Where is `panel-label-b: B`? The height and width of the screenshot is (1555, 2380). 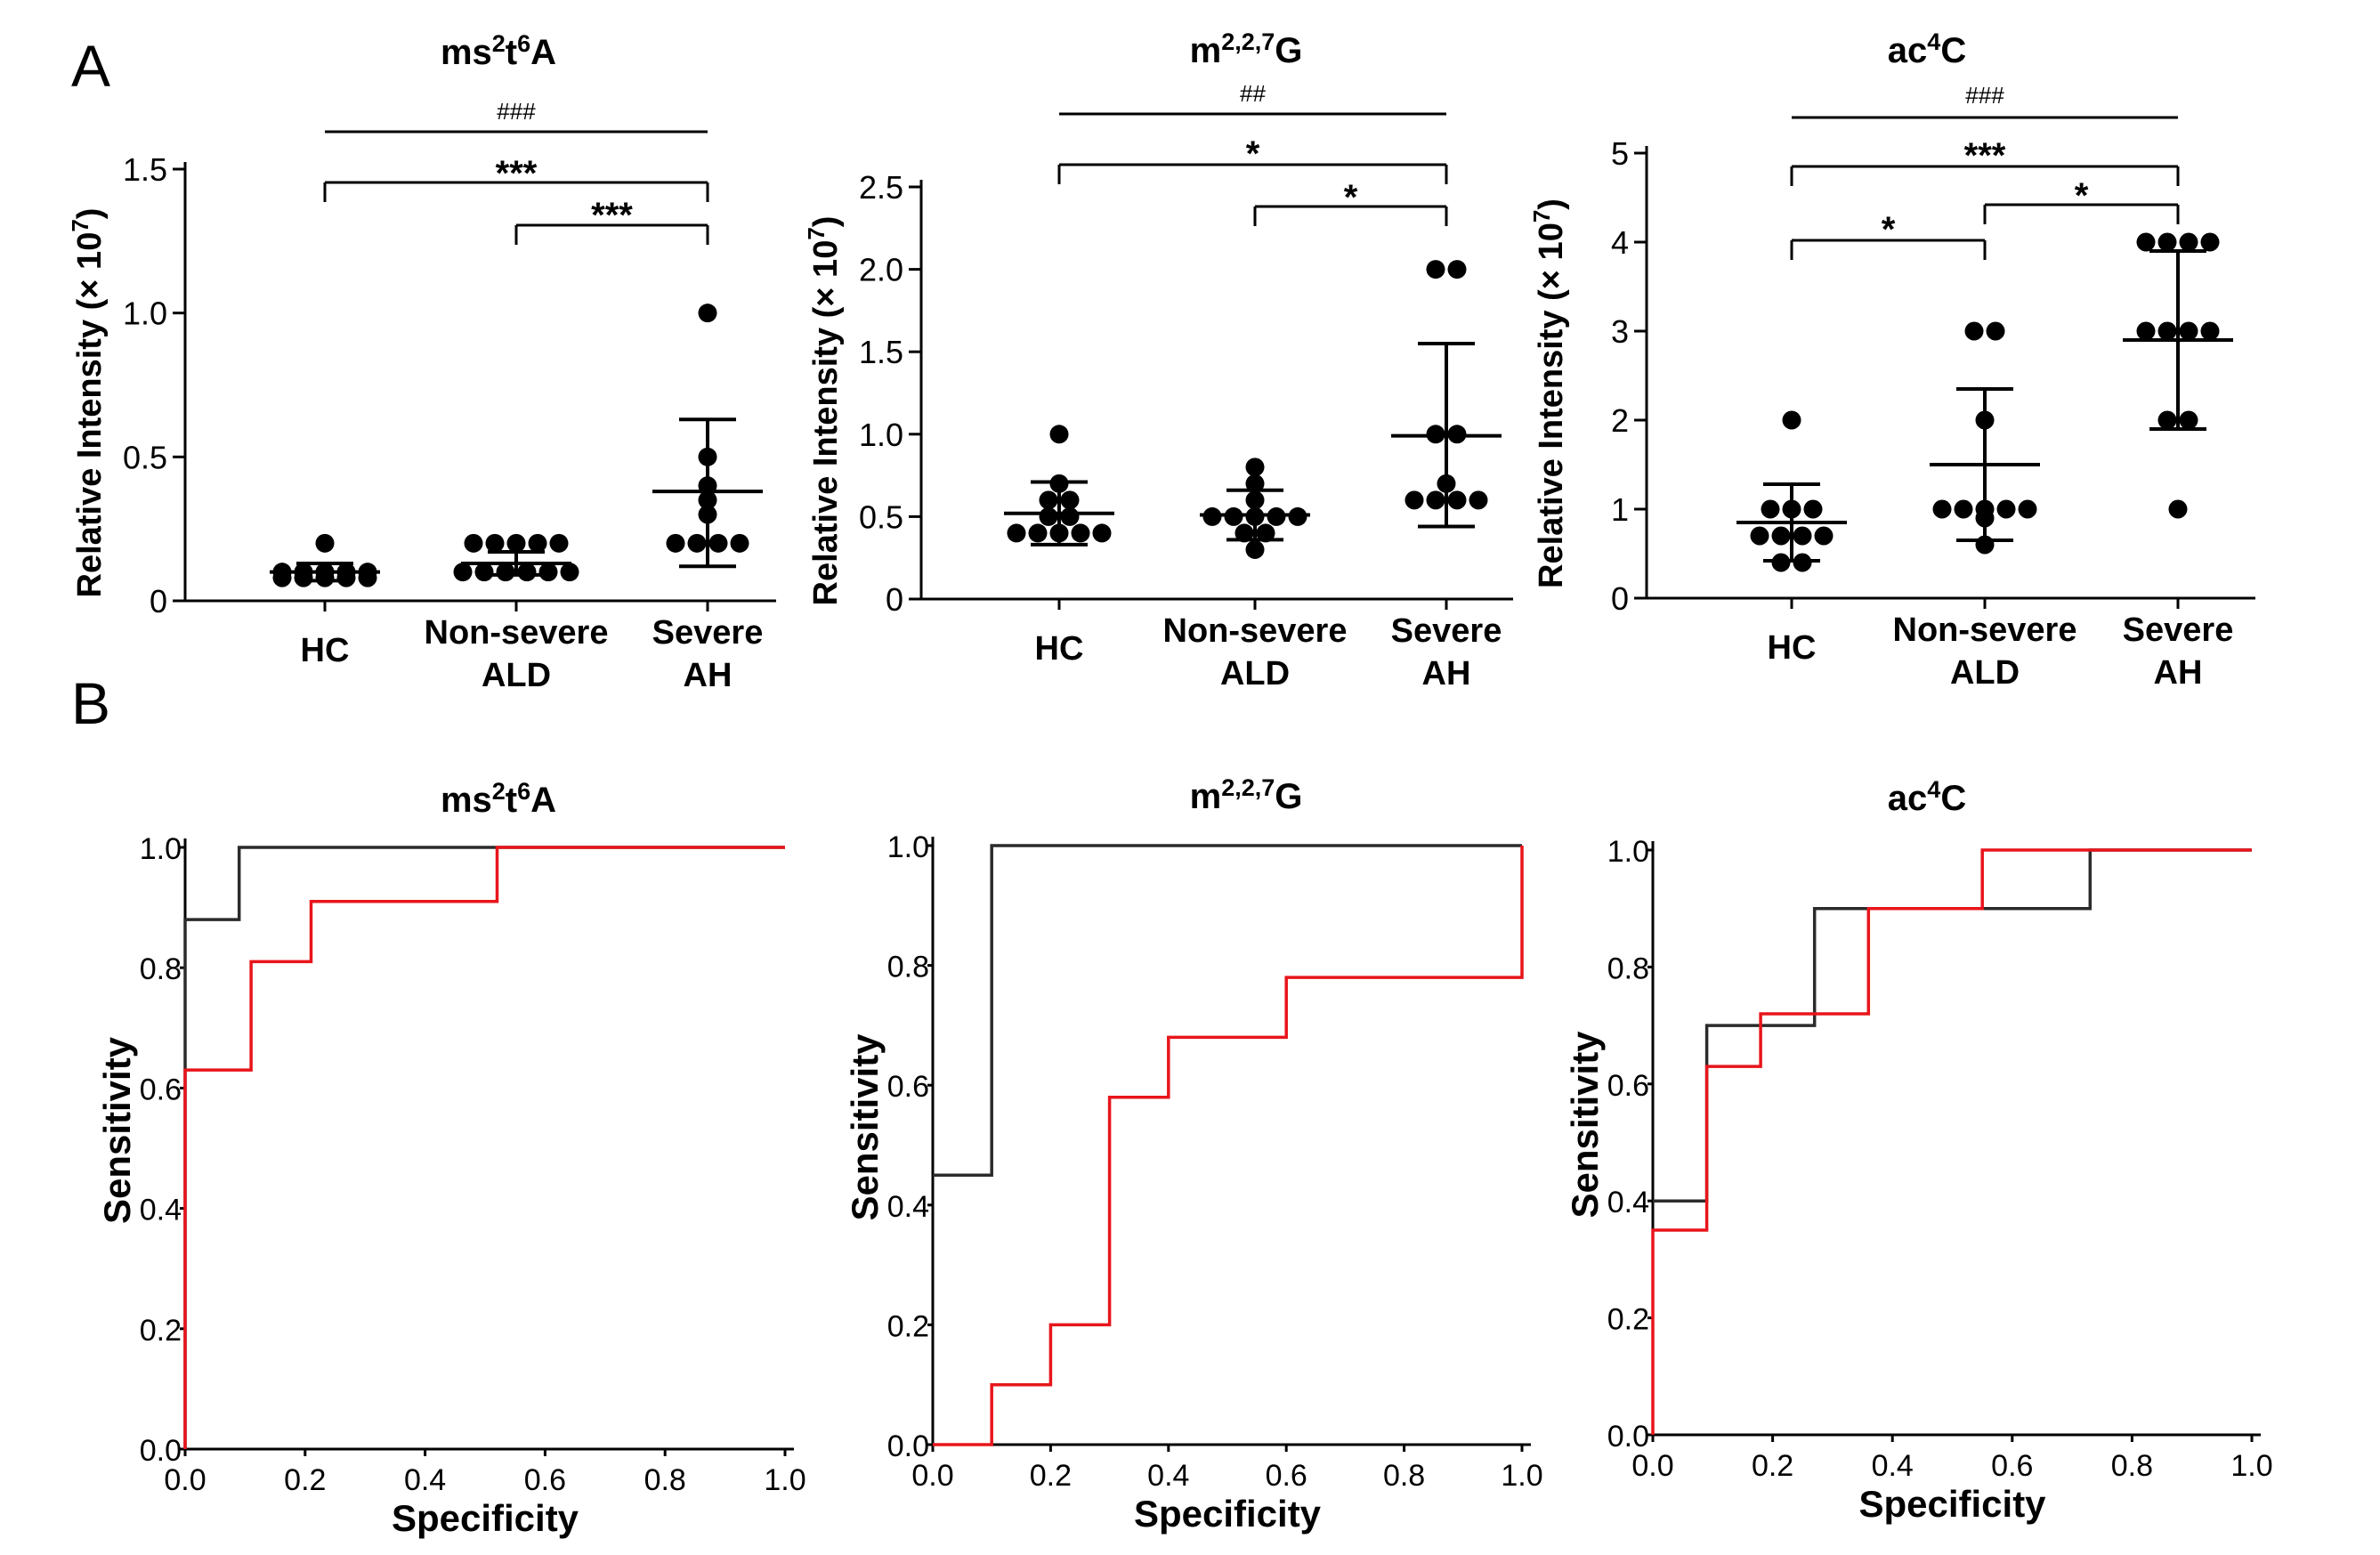
panel-label-b: B is located at coordinates (91, 703).